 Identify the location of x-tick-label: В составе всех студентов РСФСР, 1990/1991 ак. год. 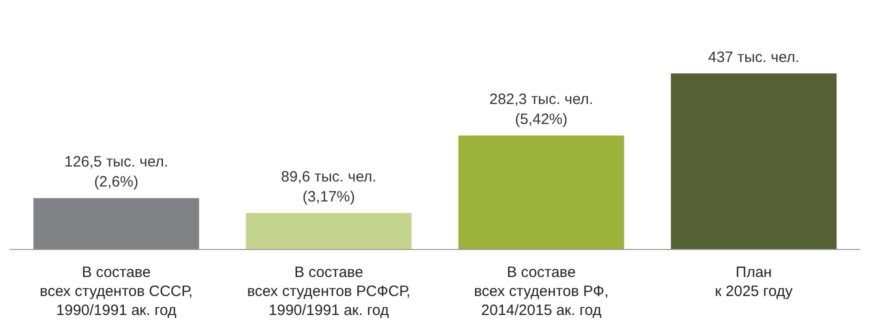
(328, 291).